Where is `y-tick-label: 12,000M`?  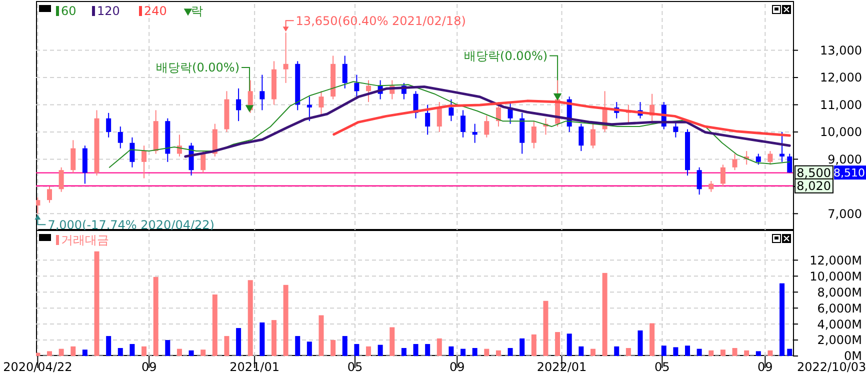 y-tick-label: 12,000M is located at coordinates (836, 260).